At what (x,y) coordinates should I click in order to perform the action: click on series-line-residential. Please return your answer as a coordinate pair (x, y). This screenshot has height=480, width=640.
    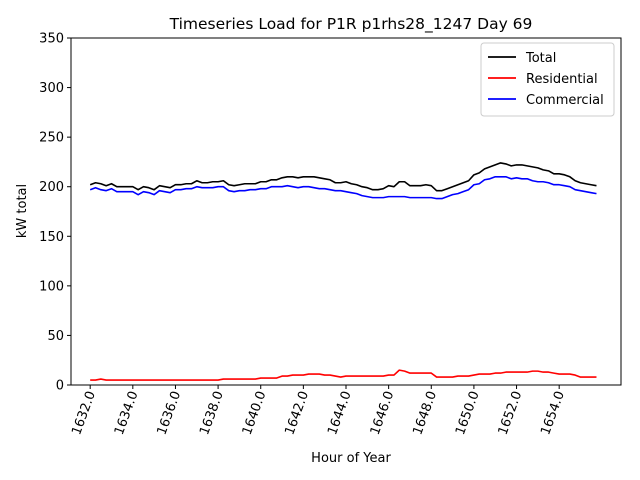
    Looking at the image, I should click on (343, 375).